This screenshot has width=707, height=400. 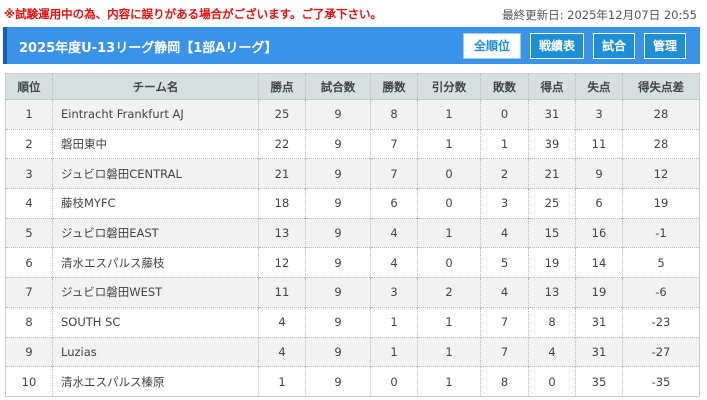 What do you see at coordinates (552, 86) in the screenshot?
I see `column-header: 得点` at bounding box center [552, 86].